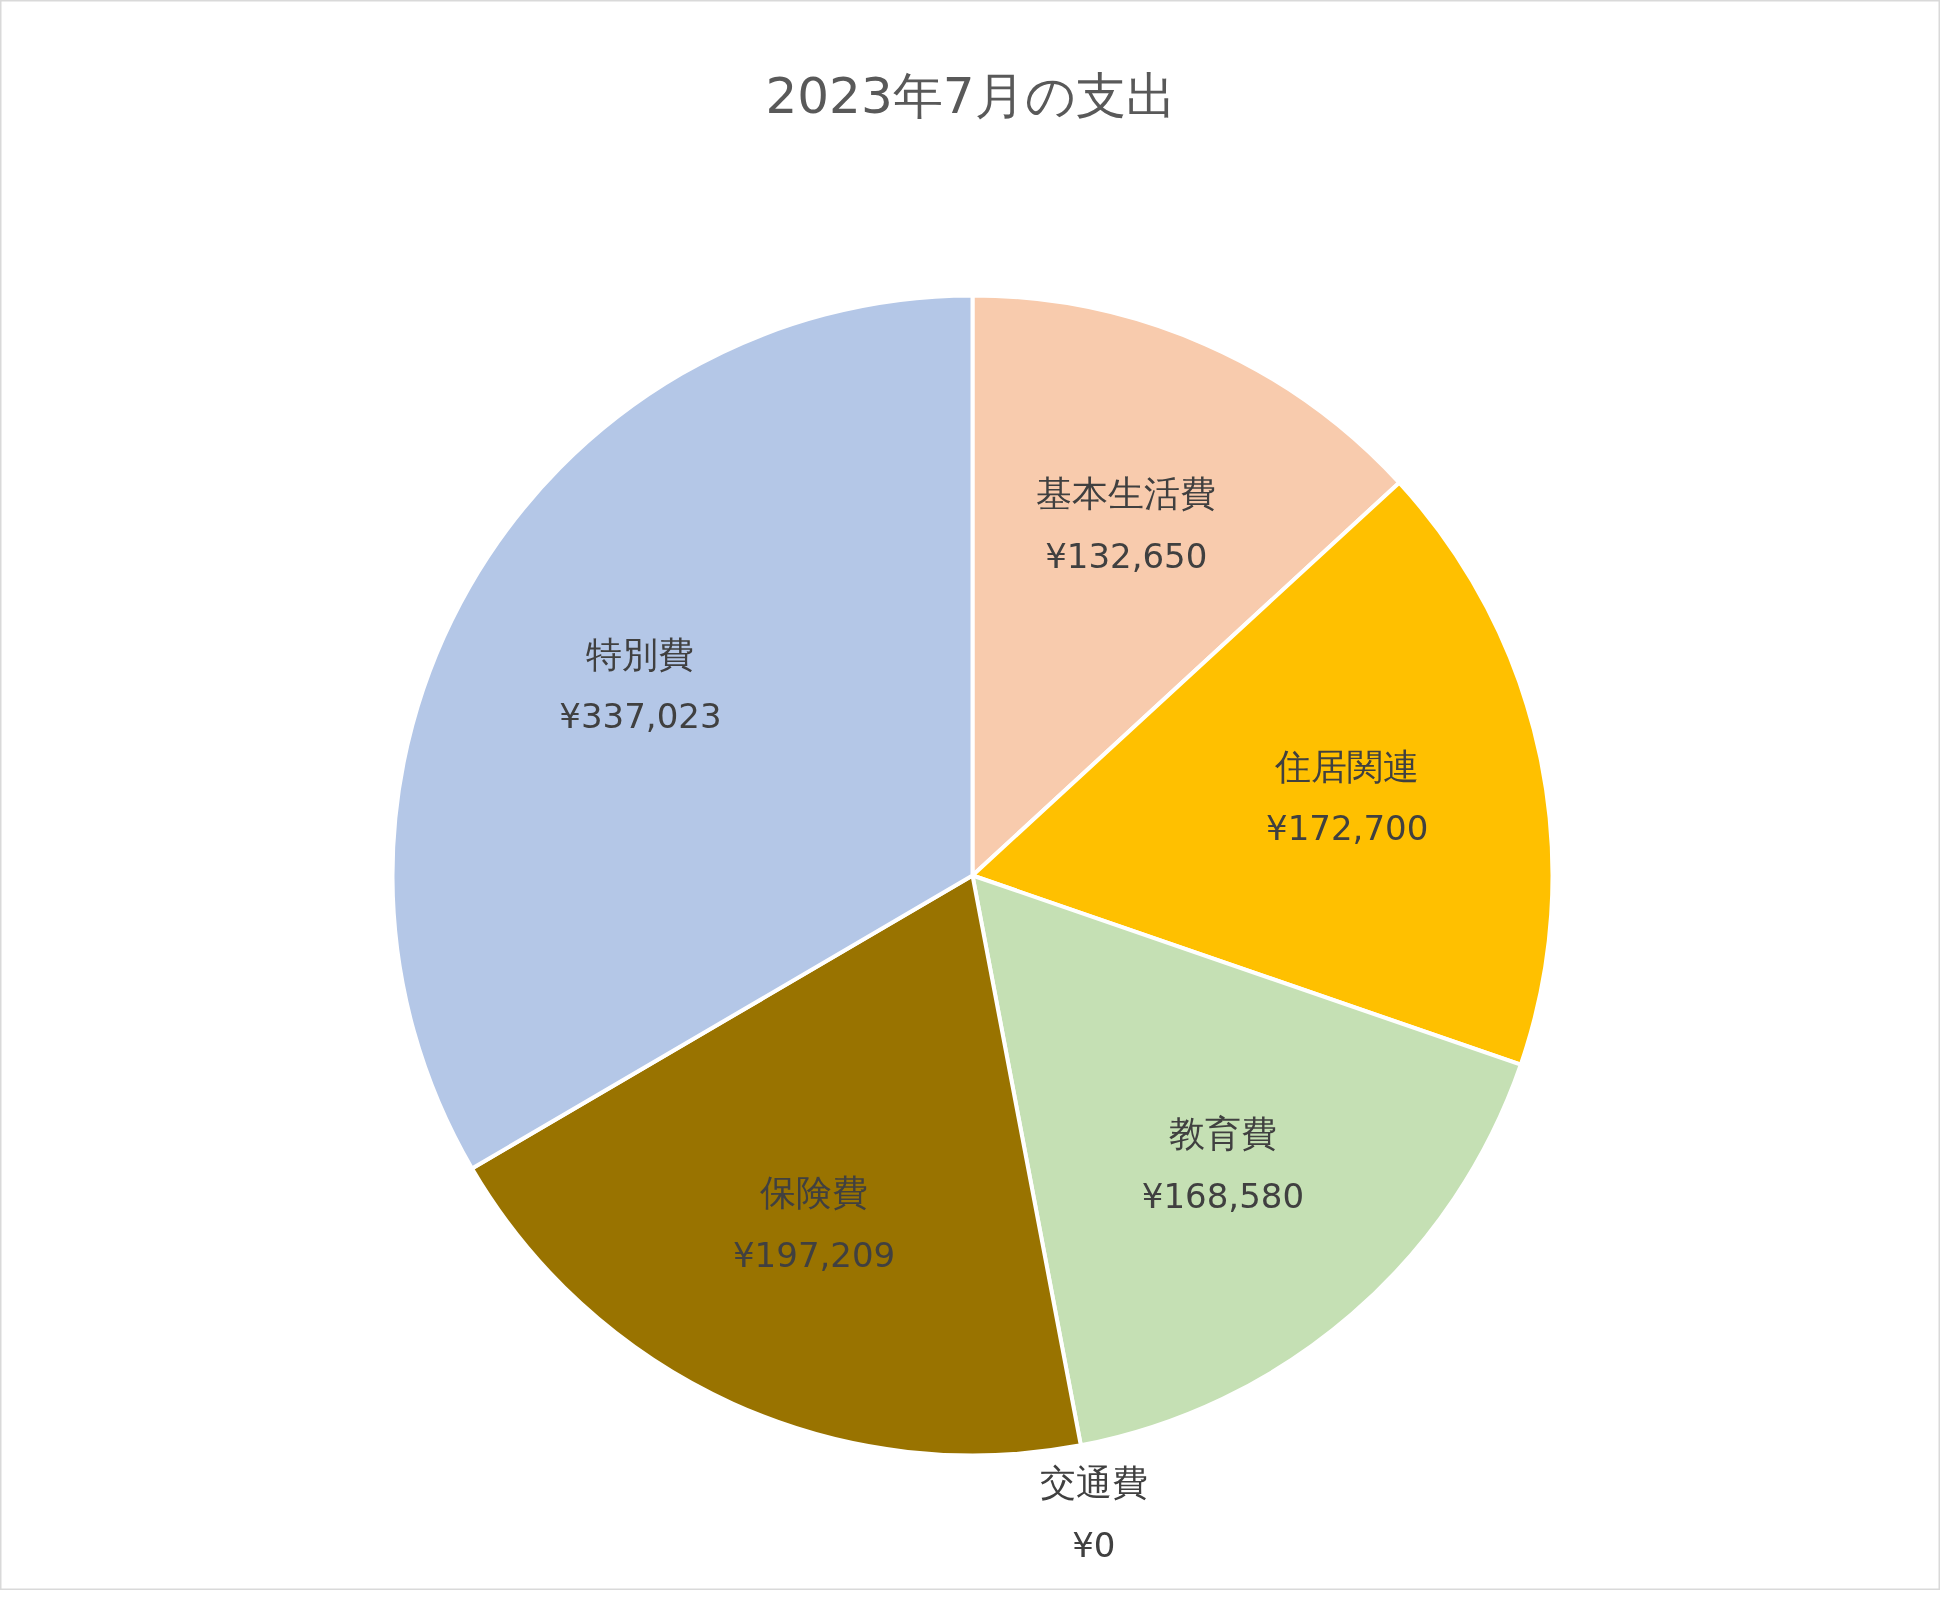  What do you see at coordinates (1094, 1544) in the screenshot?
I see `text: ¥0` at bounding box center [1094, 1544].